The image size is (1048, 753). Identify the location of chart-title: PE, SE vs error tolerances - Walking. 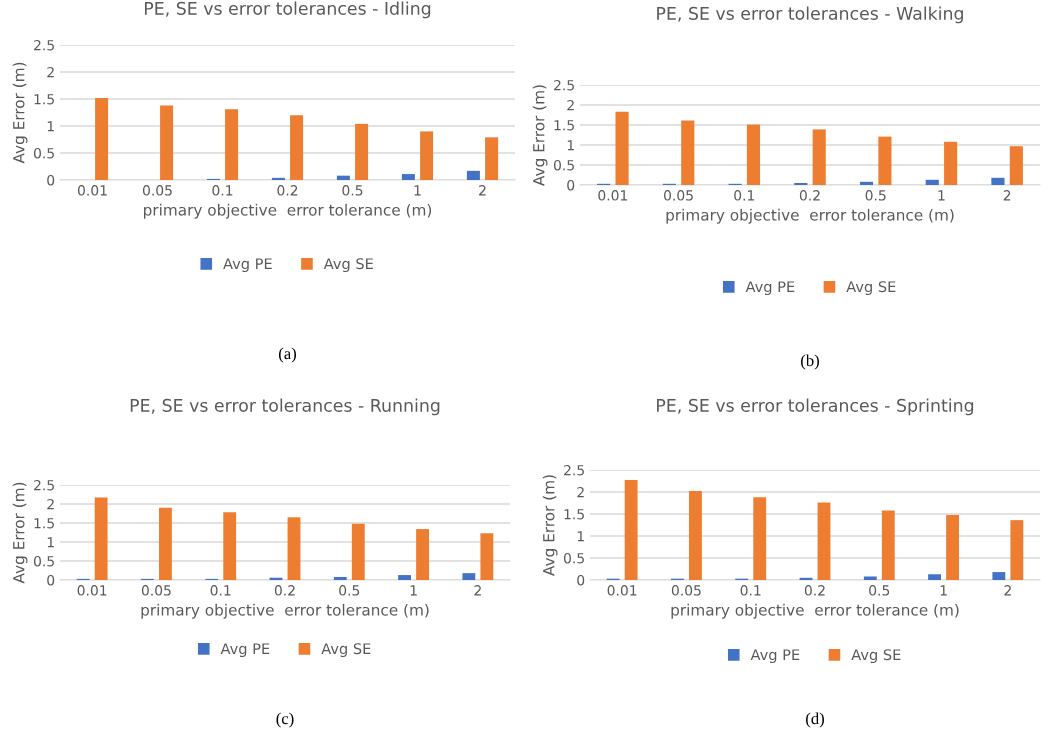
(810, 15).